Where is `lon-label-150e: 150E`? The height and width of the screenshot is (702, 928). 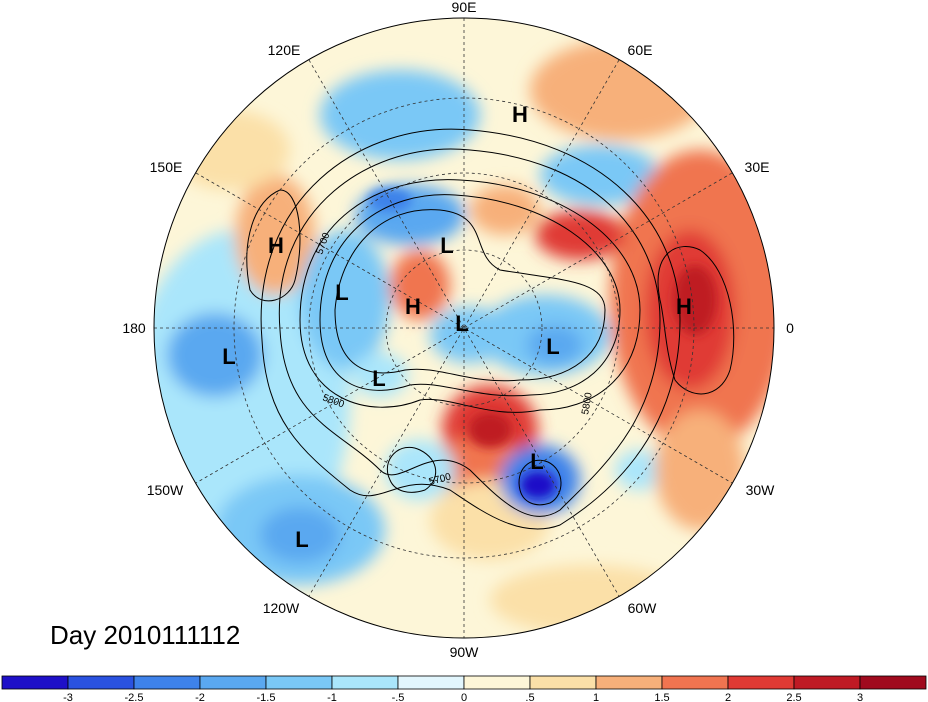 lon-label-150e: 150E is located at coordinates (166, 167).